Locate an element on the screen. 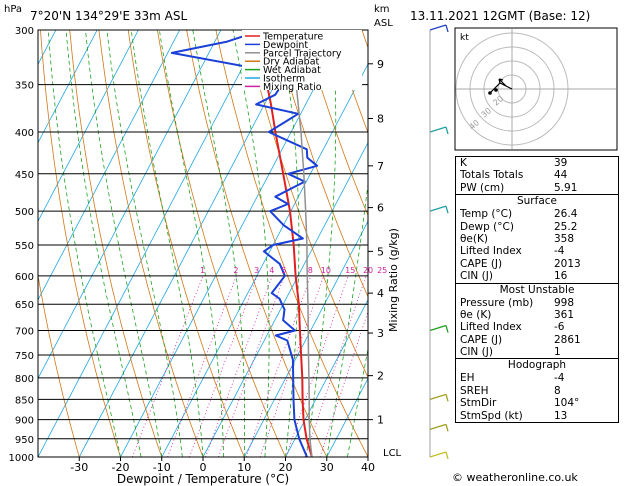  mixing-ratio-value-label: 1 is located at coordinates (202, 270).